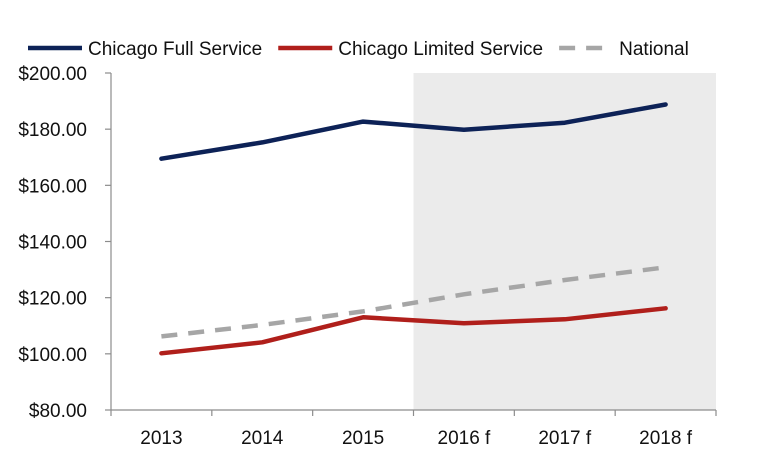  I want to click on y-tick-label: $80.00, so click(58, 411).